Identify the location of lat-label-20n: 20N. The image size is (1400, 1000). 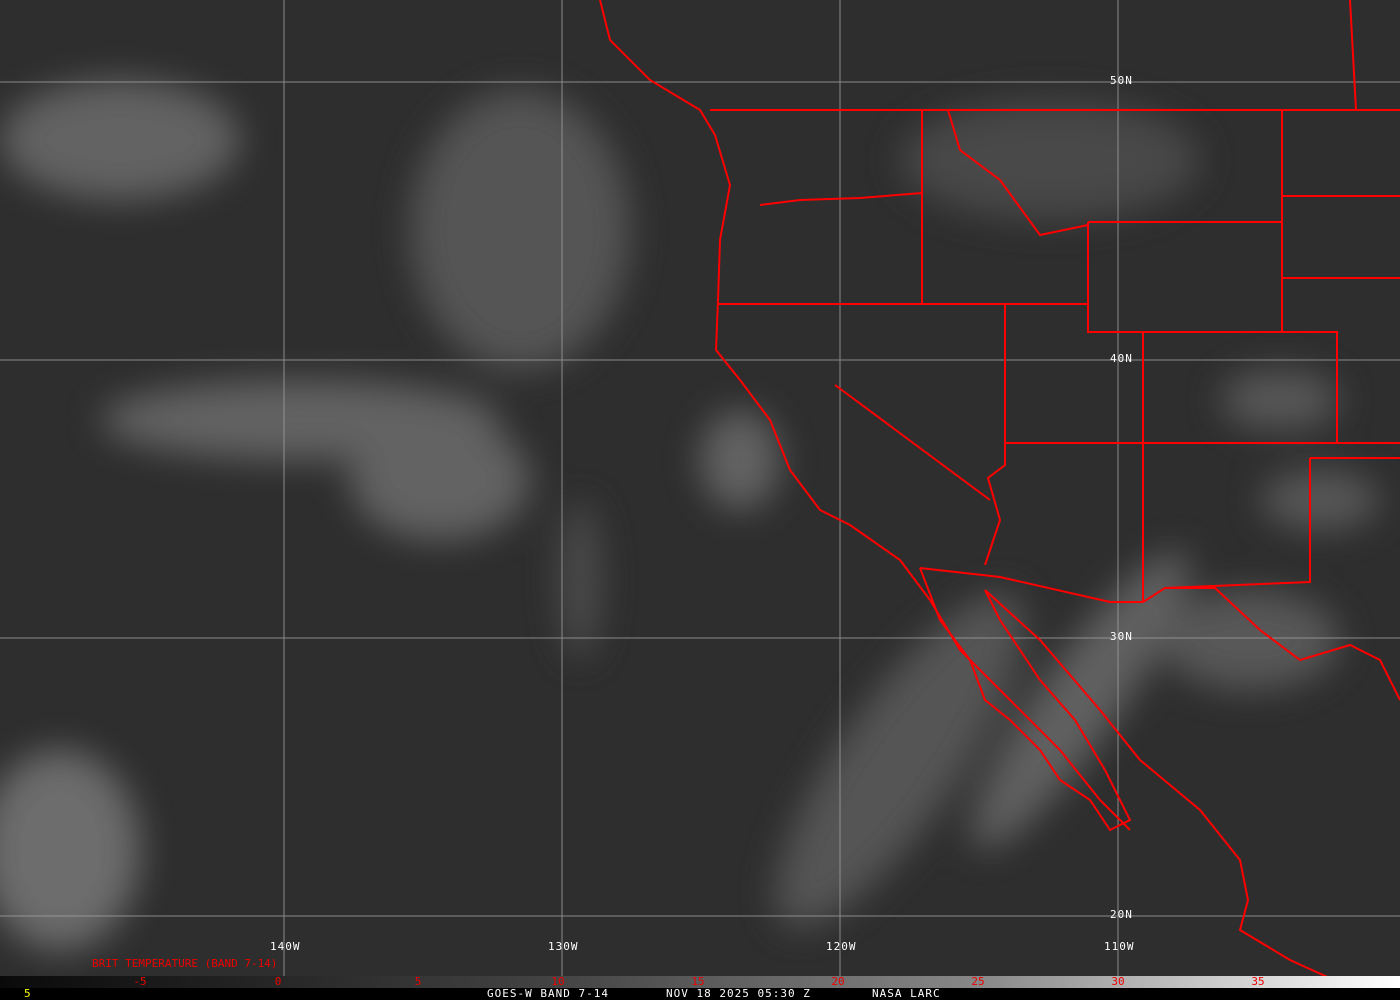
(1121, 914).